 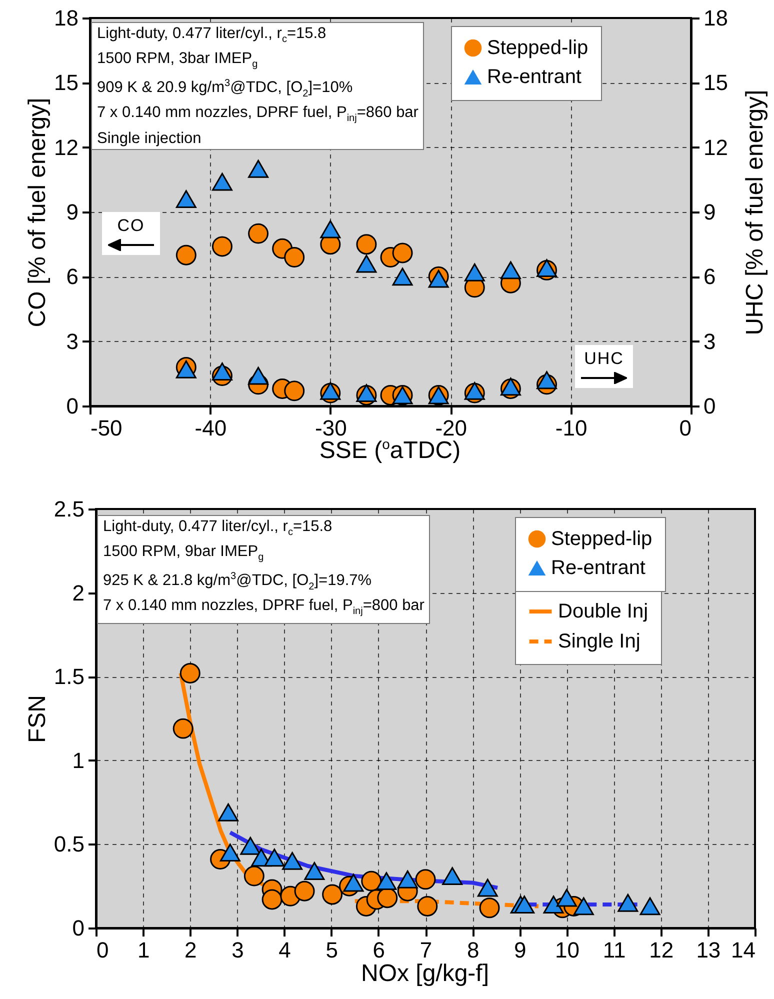 What do you see at coordinates (520, 950) in the screenshot?
I see `x-tick-label: 9` at bounding box center [520, 950].